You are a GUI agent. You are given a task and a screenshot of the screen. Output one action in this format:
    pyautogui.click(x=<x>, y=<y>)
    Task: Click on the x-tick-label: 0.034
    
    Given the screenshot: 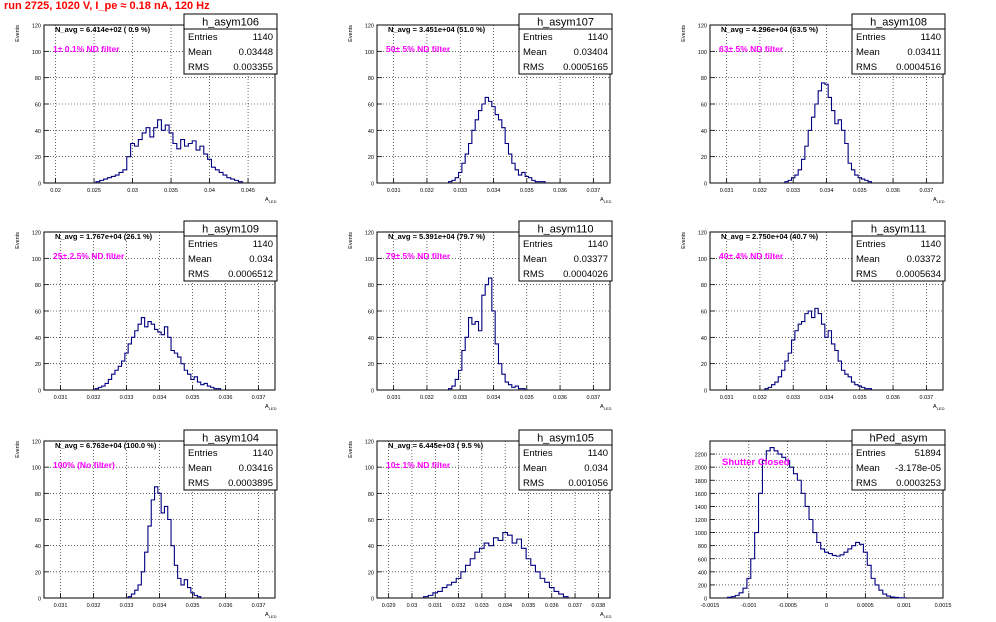 What is the action you would take?
    pyautogui.click(x=827, y=398)
    